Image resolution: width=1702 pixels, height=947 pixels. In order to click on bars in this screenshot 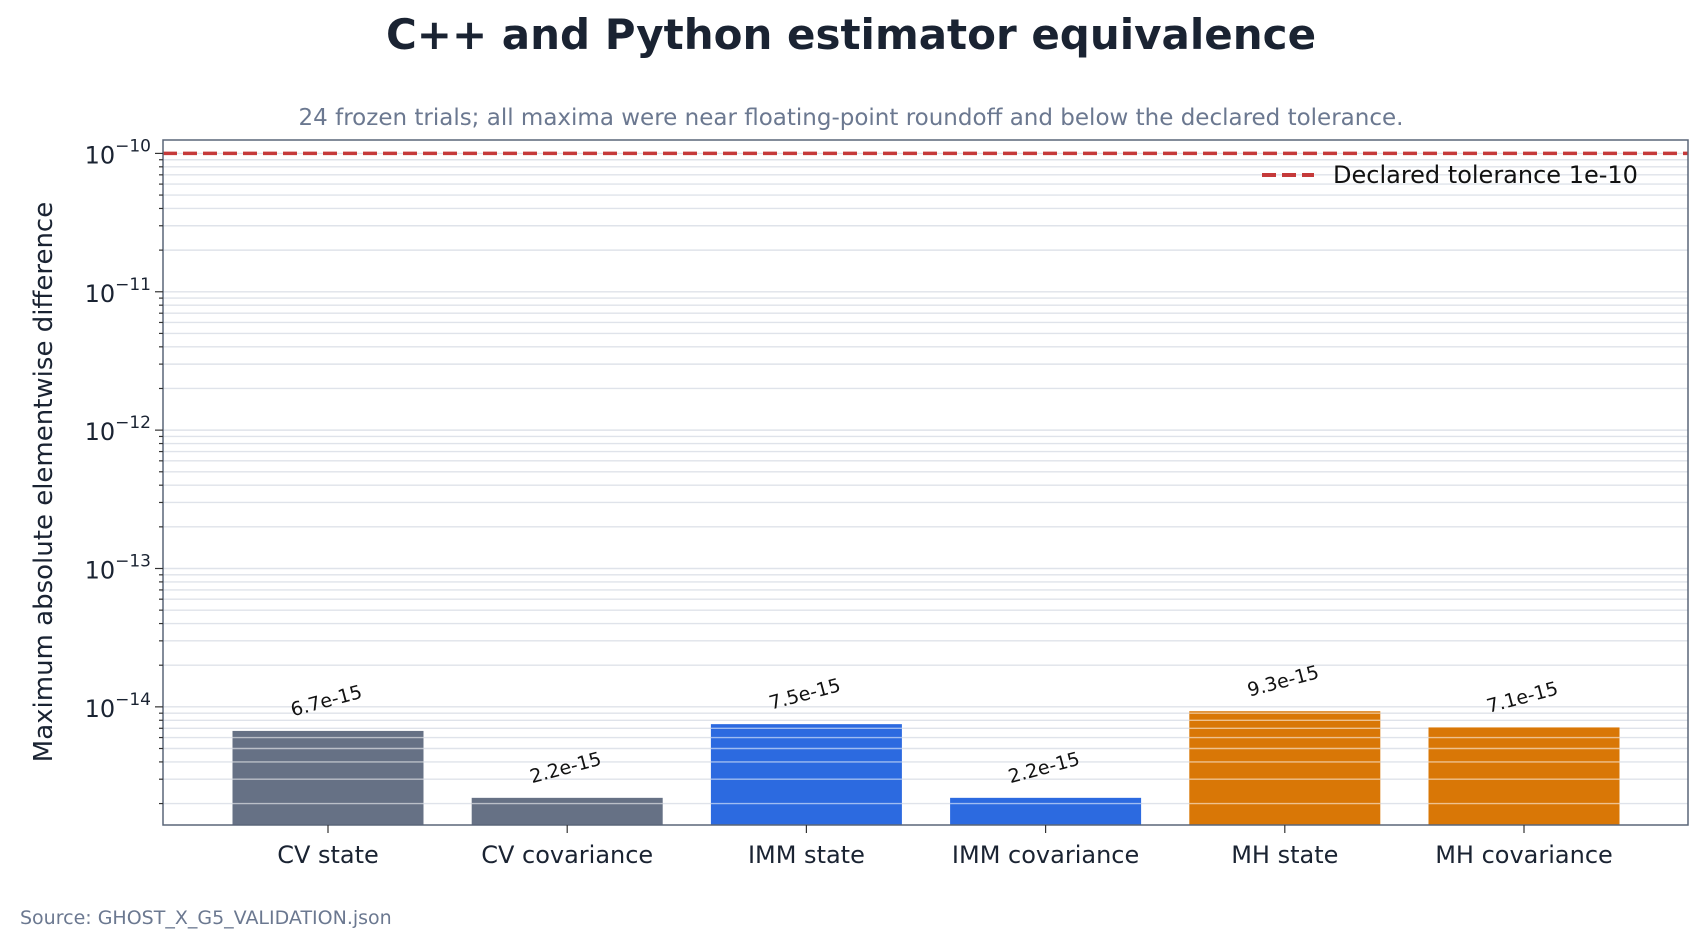, I will do `click(926, 768)`.